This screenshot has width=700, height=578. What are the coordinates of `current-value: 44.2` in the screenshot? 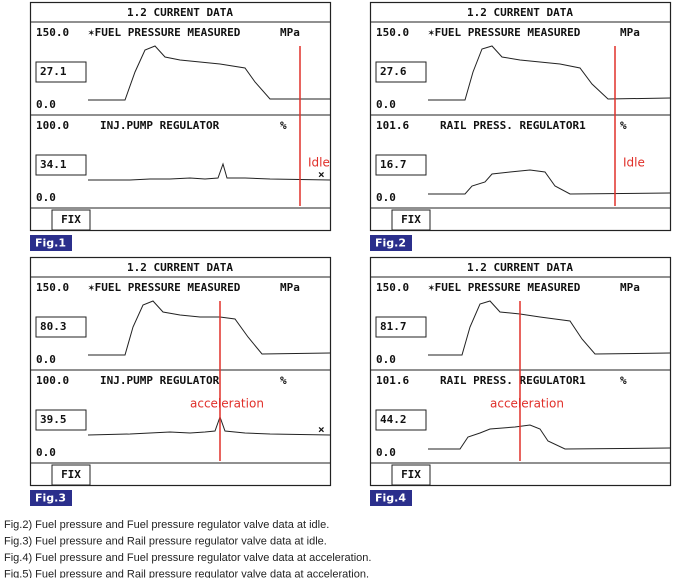 It's located at (393, 419).